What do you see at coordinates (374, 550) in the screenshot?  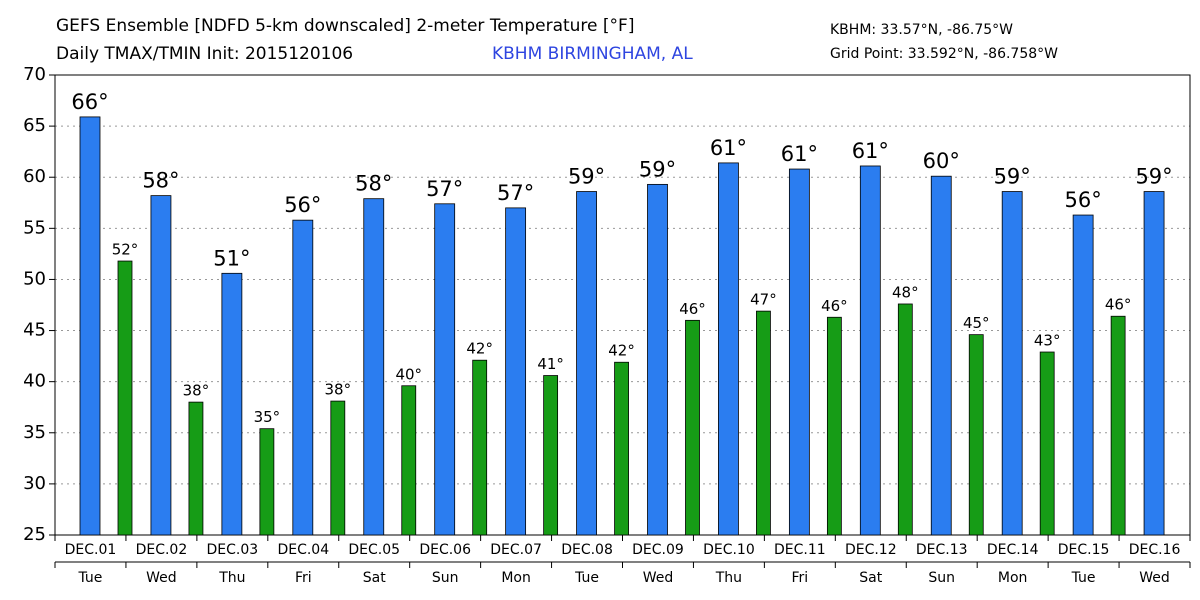 I see `x-tick-label: DEC.05` at bounding box center [374, 550].